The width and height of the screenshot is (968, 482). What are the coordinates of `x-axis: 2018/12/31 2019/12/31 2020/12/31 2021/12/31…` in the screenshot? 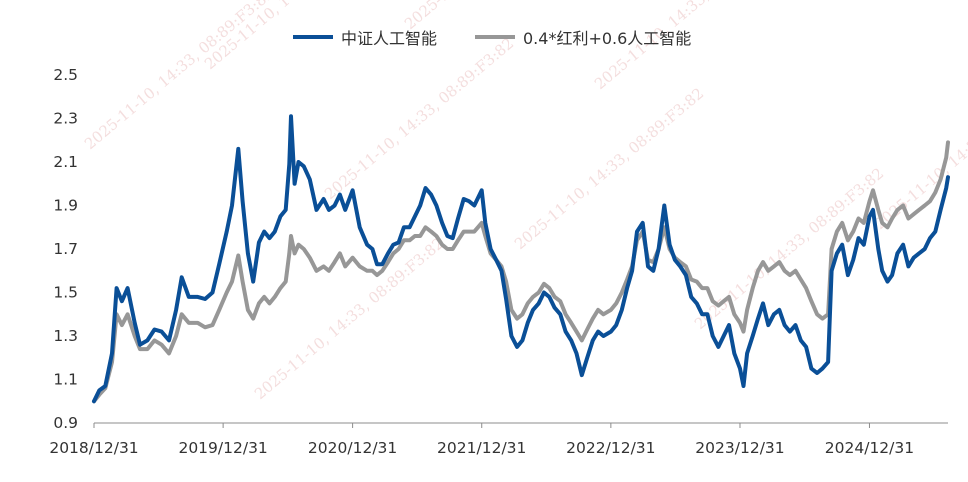 It's located at (498, 439).